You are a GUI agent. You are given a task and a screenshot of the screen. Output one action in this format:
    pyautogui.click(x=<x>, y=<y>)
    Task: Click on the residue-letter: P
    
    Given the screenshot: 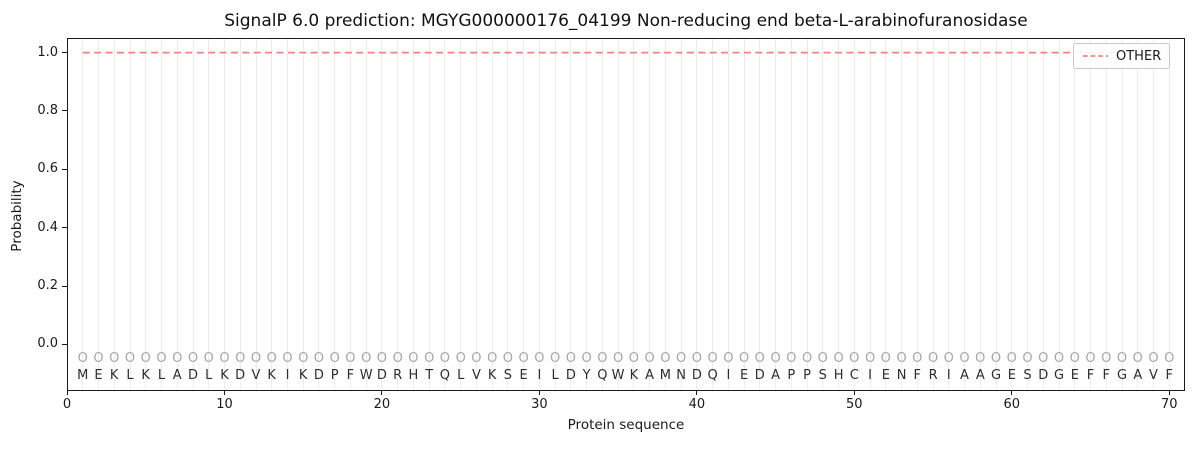 What is the action you would take?
    pyautogui.click(x=807, y=376)
    